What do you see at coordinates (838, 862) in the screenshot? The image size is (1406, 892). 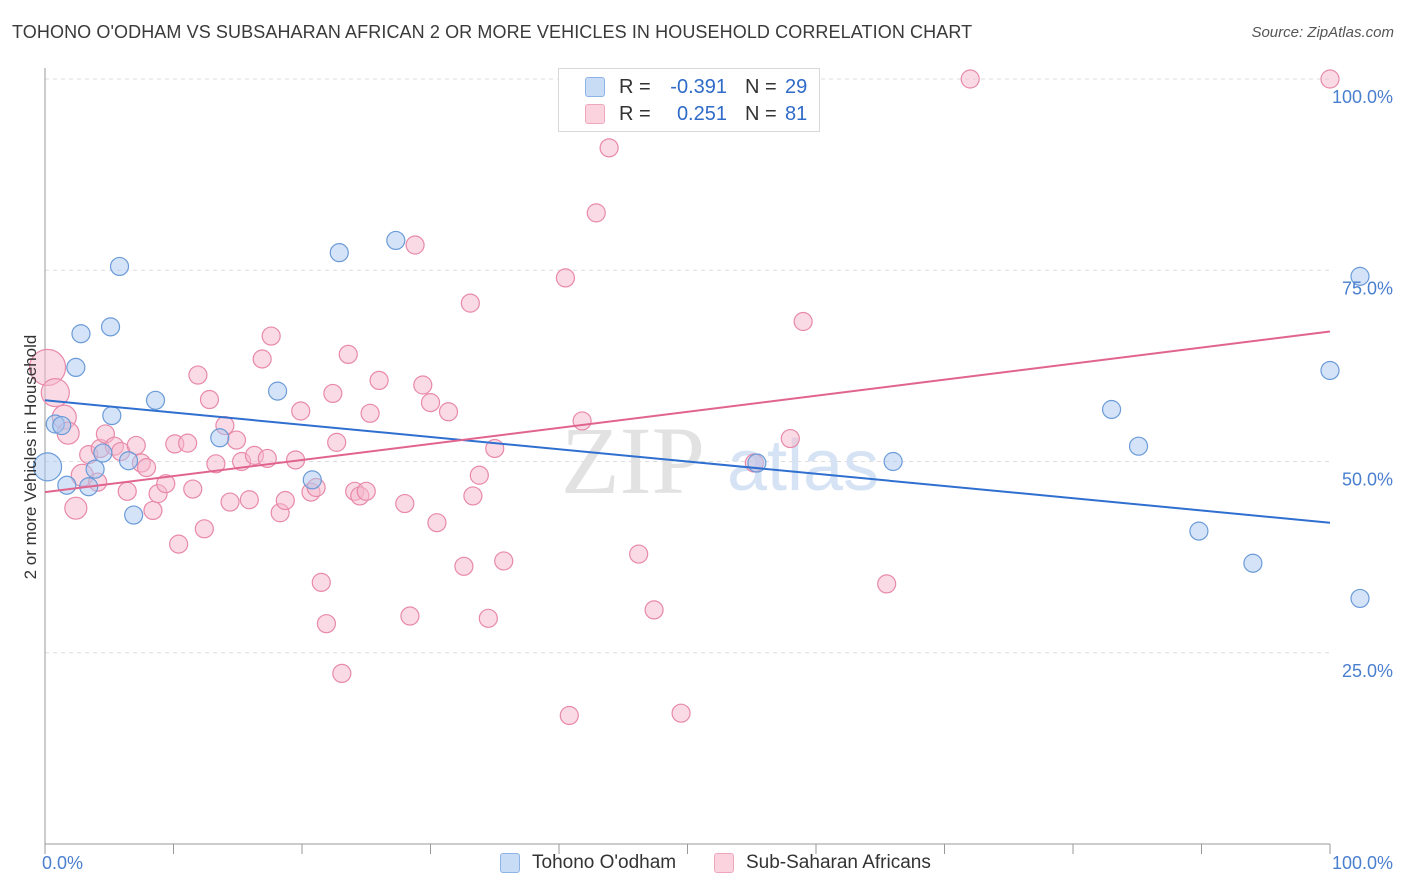 I see `legend-label-subsaharan: Sub-Saharan Africans` at bounding box center [838, 862].